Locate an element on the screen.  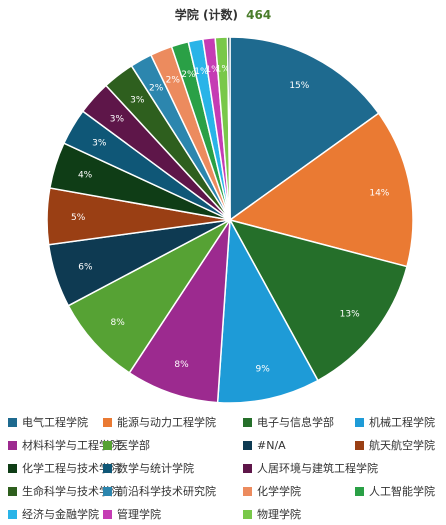
legend-item: 物理学院 is located at coordinates (272, 514).